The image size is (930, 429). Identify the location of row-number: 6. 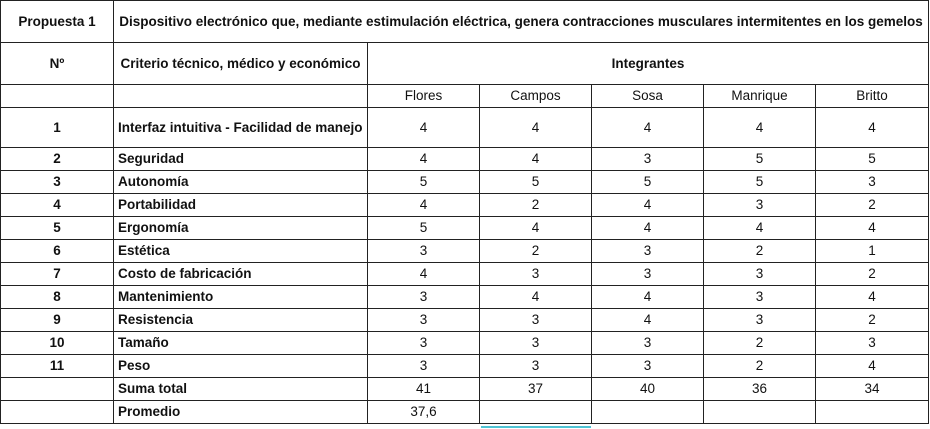
(57, 251).